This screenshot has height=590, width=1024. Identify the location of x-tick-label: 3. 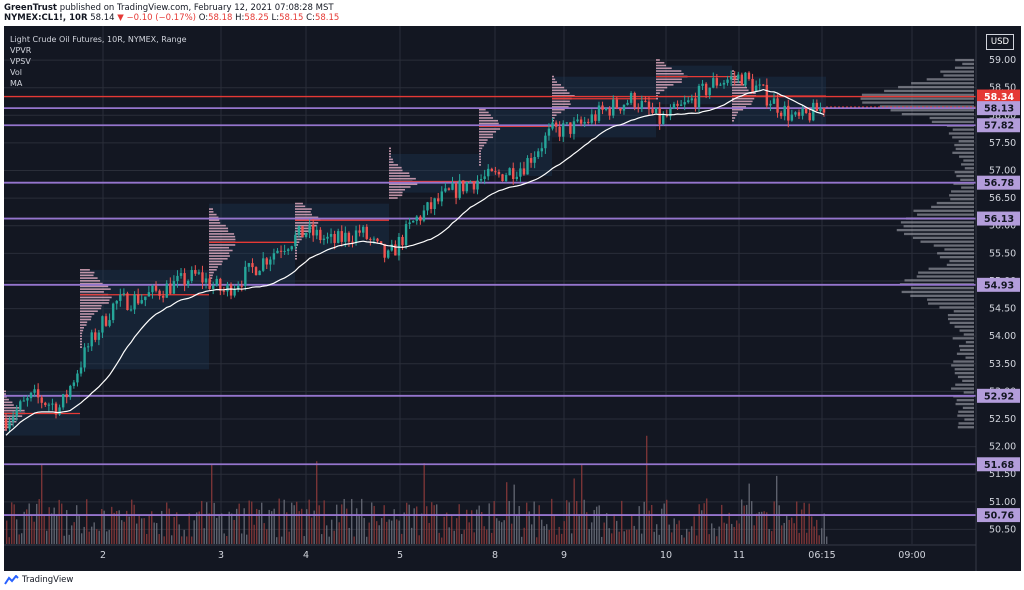
(221, 555).